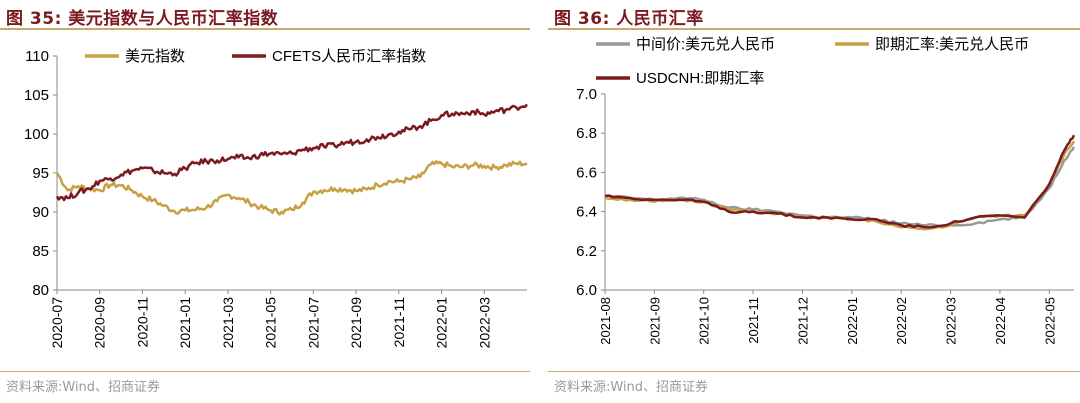 Image resolution: width=1080 pixels, height=403 pixels. Describe the element at coordinates (100, 323) in the screenshot. I see `x-tick-label: 2020-09` at that location.